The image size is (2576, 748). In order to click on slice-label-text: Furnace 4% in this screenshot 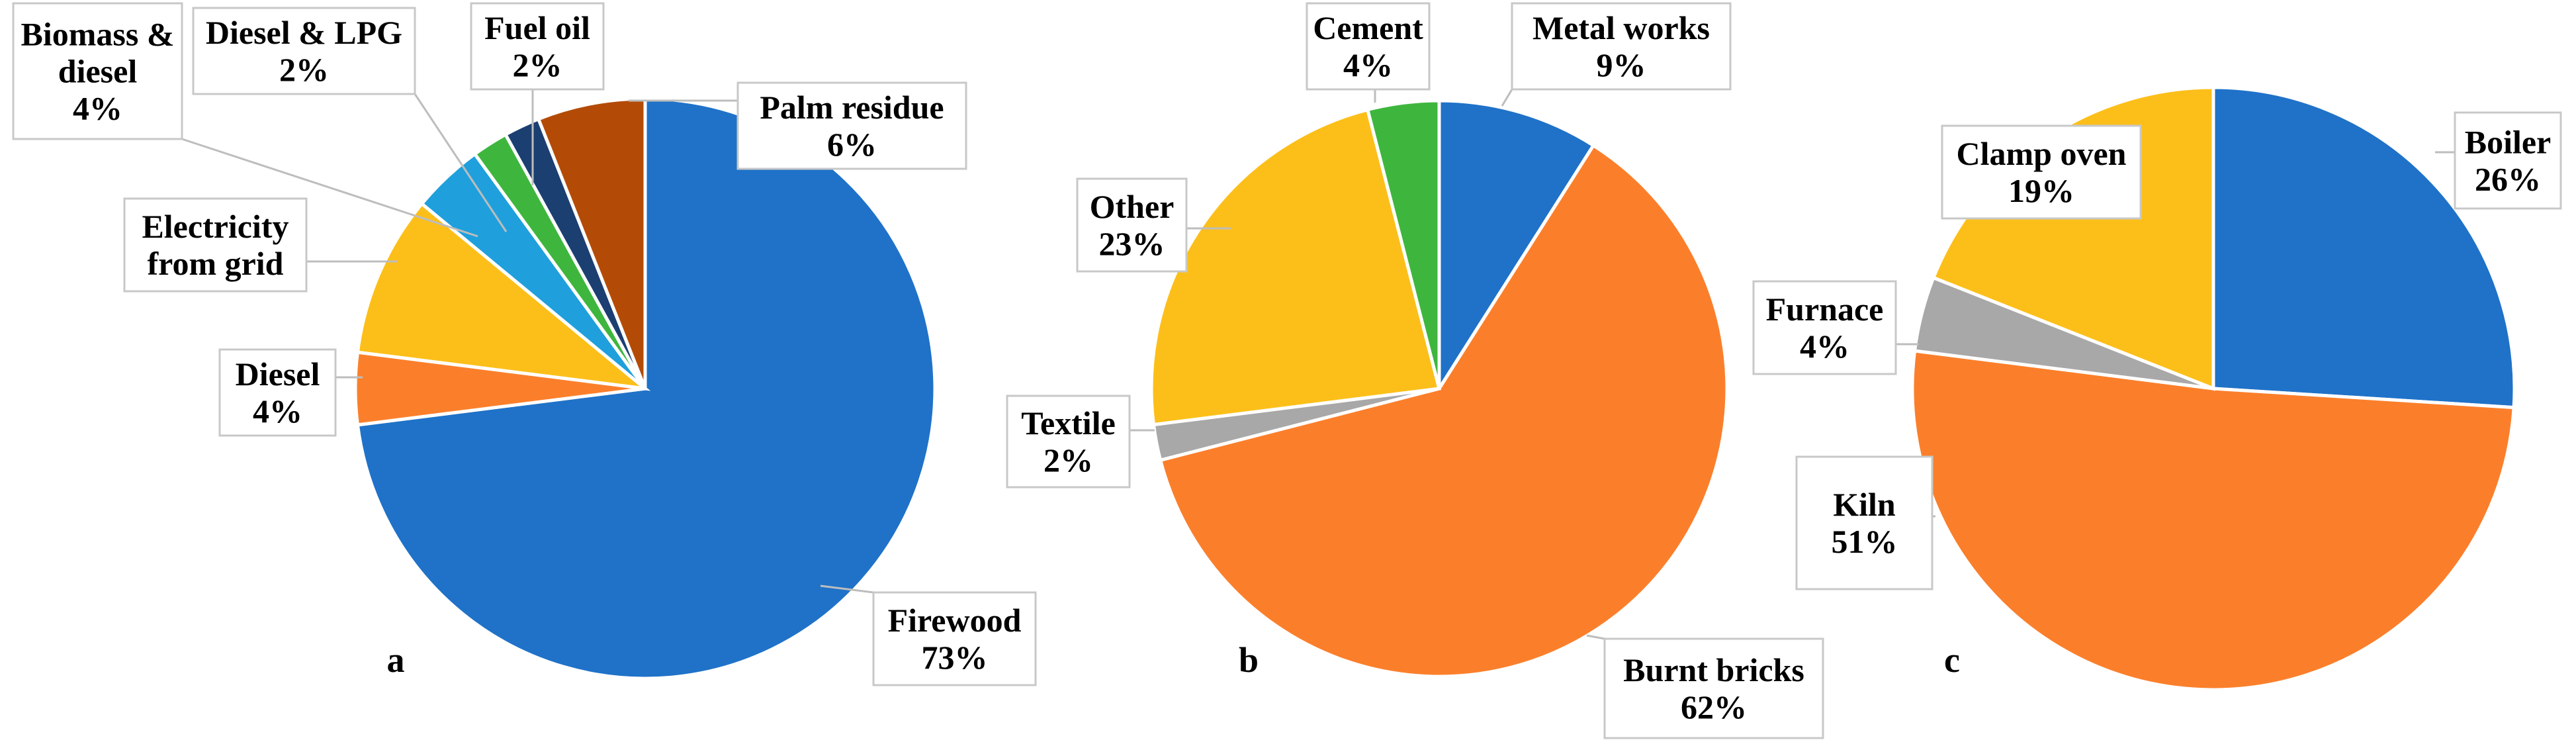, I will do `click(1825, 328)`.